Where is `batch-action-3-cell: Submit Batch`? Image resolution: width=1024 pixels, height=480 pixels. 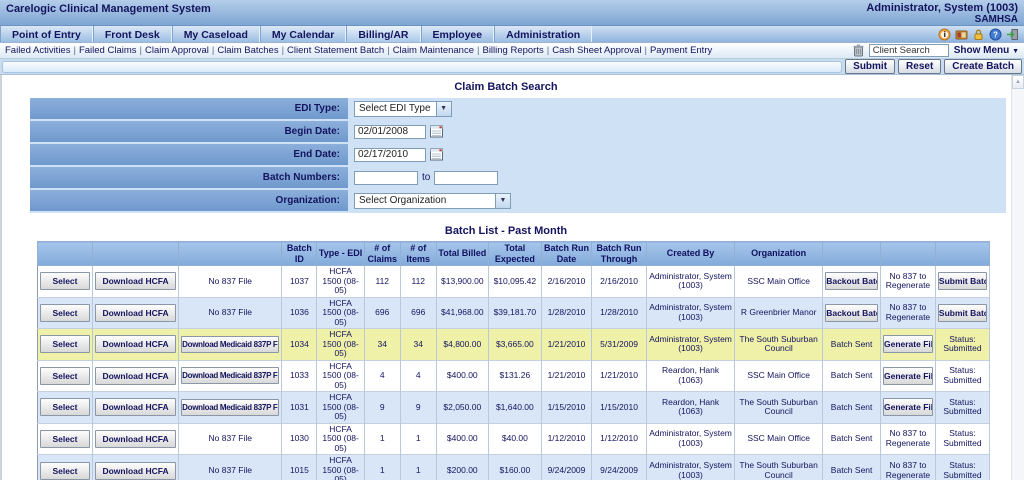 batch-action-3-cell: Submit Batch is located at coordinates (963, 312).